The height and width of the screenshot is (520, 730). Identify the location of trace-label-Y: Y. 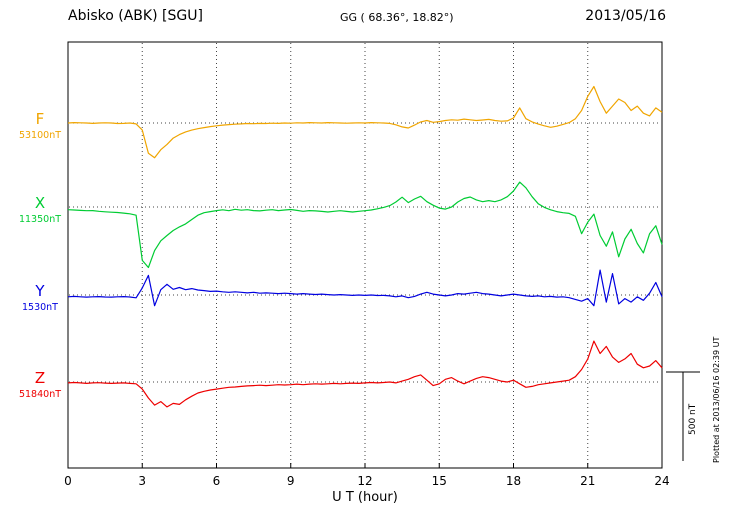
(40, 291).